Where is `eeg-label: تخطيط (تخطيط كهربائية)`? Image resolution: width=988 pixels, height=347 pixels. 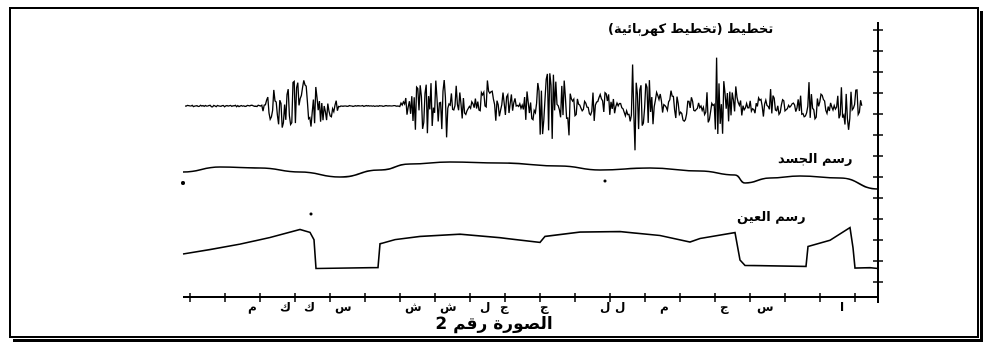 eeg-label: تخطيط (تخطيط كهربائية) is located at coordinates (691, 29).